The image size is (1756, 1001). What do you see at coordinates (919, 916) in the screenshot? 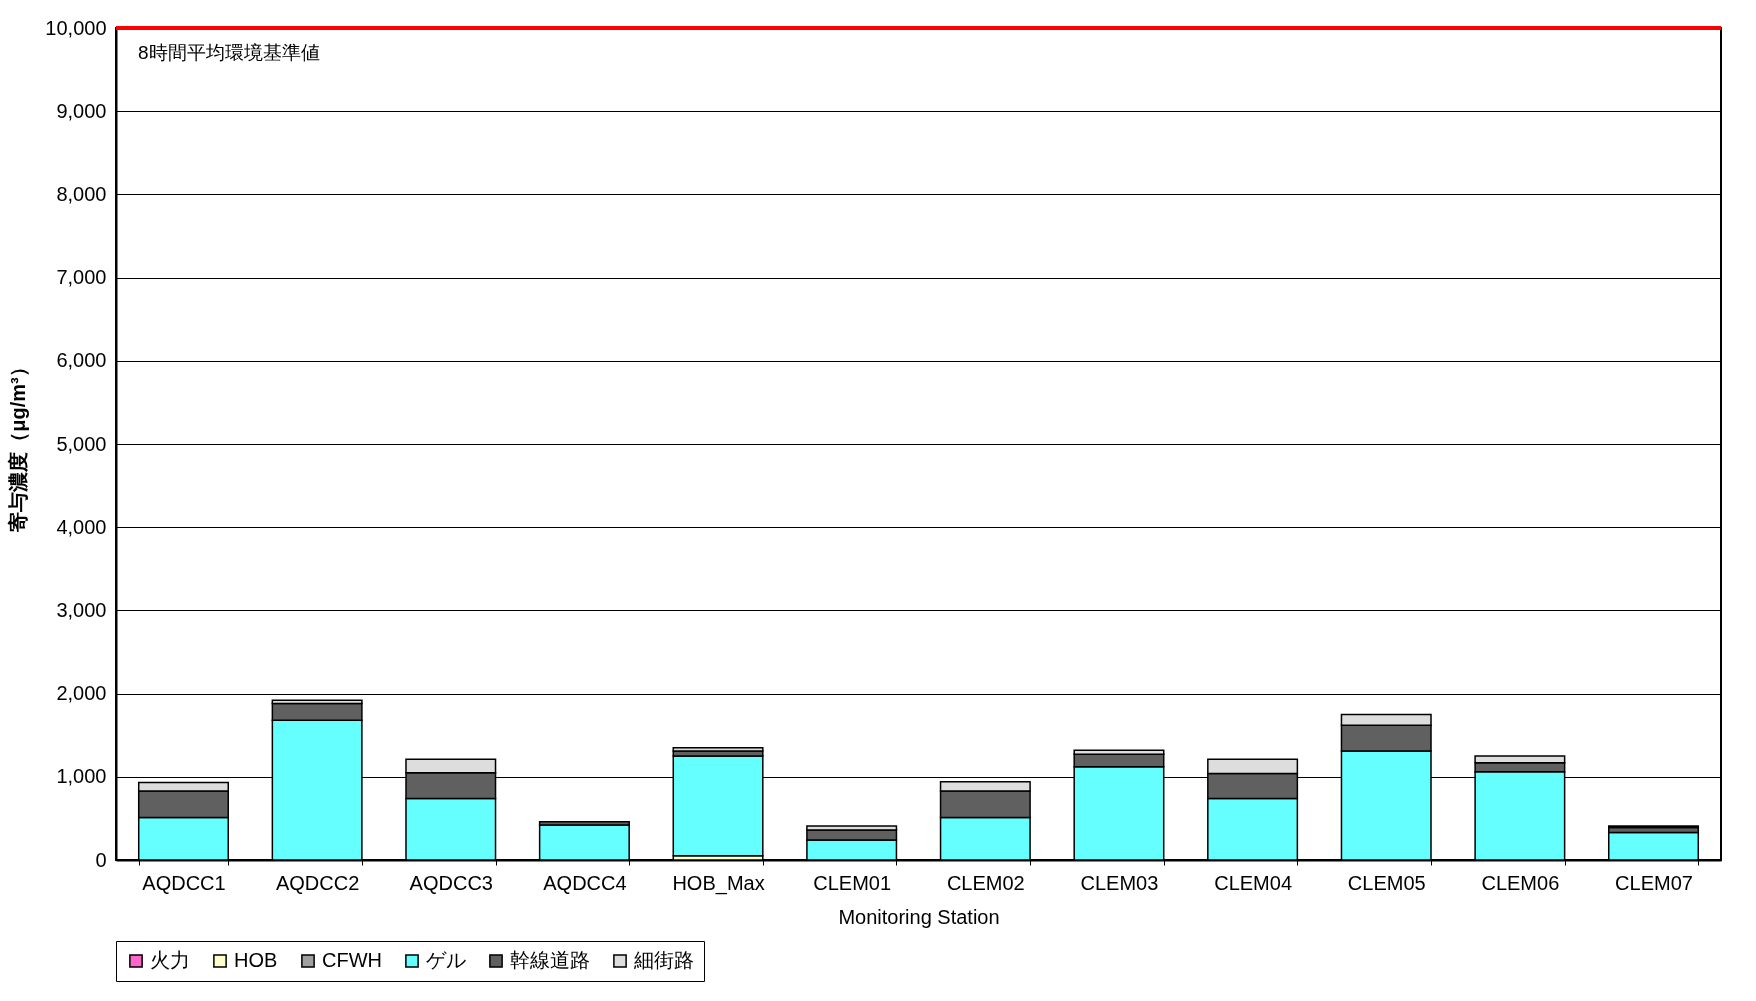
I see `x-axis-title: Monitoring Station` at bounding box center [919, 916].